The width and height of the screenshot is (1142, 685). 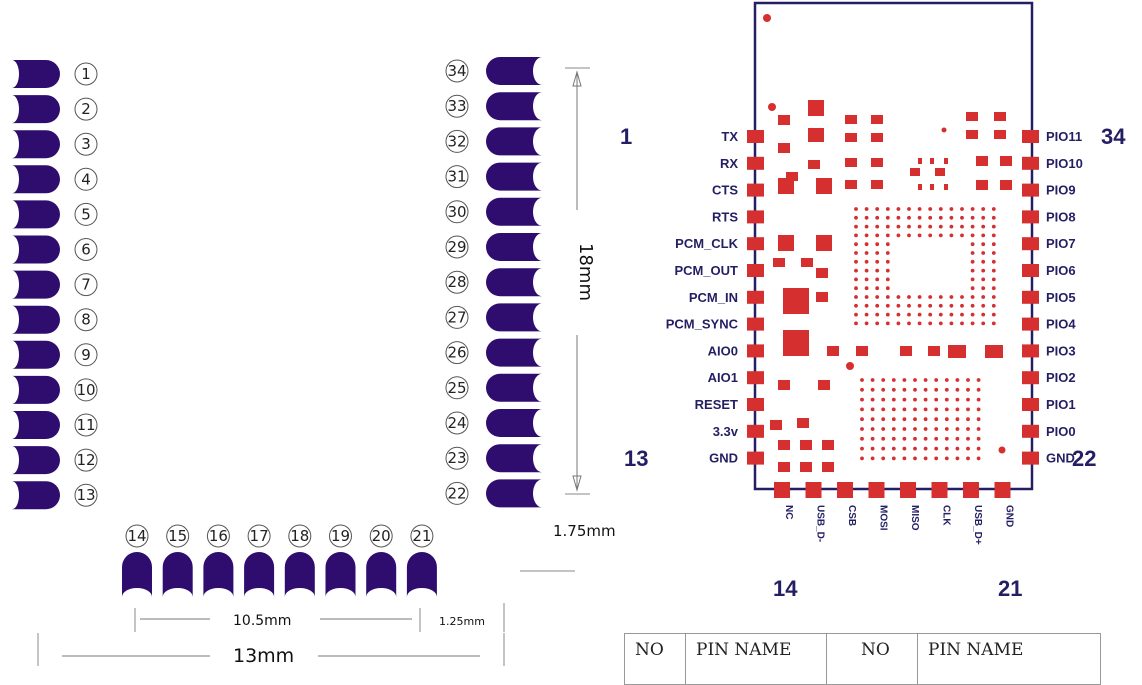 I want to click on right-pin-number: 31, so click(x=456, y=177).